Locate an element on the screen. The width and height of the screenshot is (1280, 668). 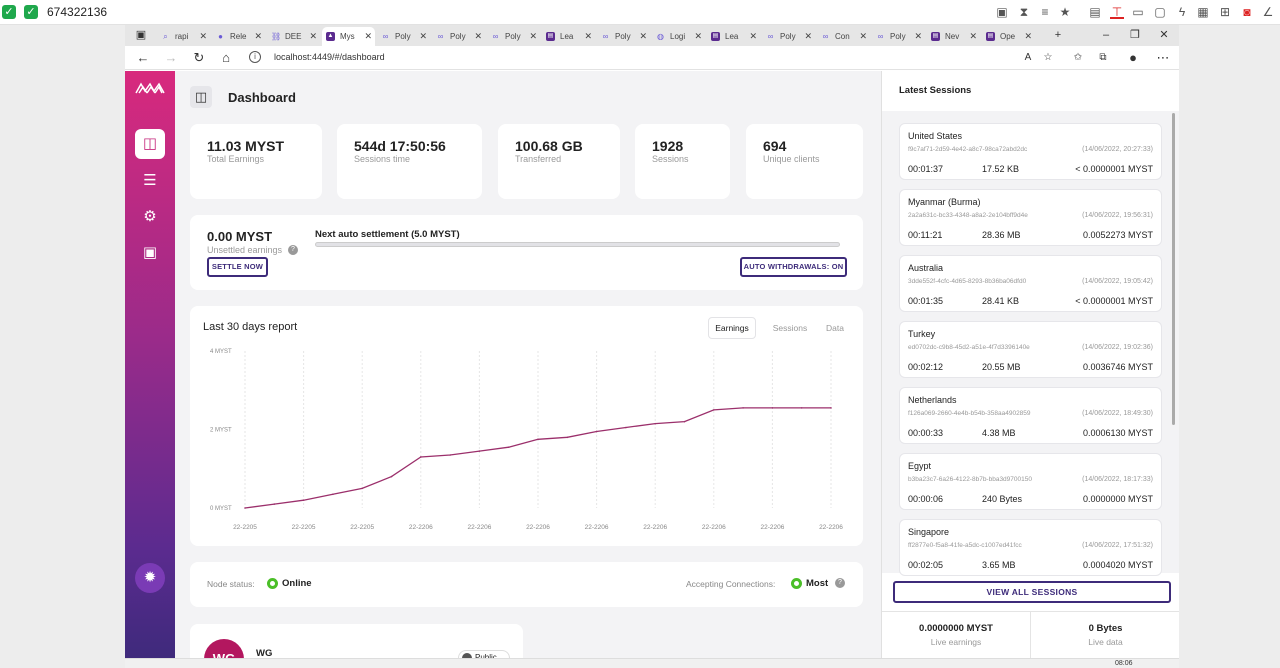
view-all-sessions-button: VIEW ALL SESSIONS is located at coordinates (1032, 592).